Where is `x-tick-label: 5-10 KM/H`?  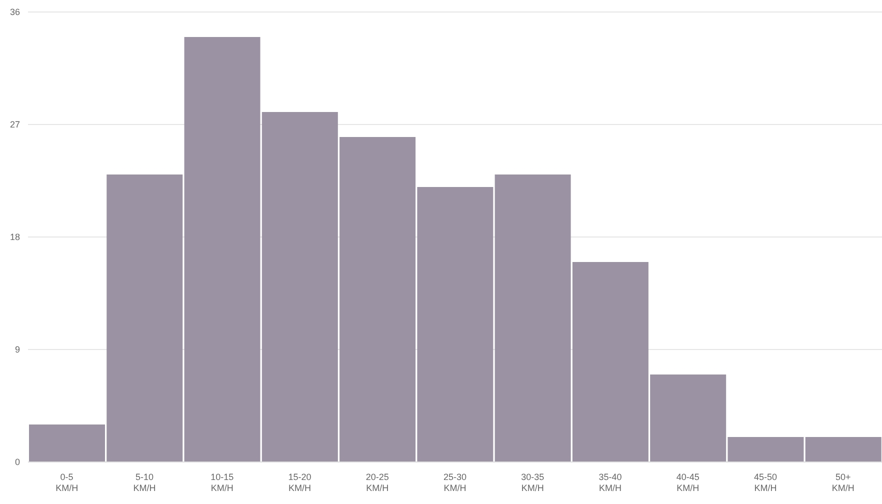 x-tick-label: 5-10 KM/H is located at coordinates (144, 482).